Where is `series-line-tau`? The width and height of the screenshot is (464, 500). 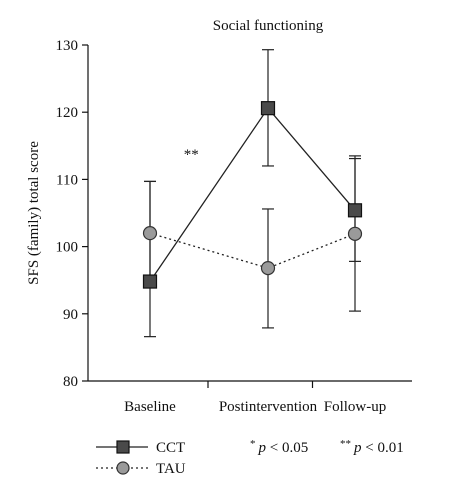
series-line-tau is located at coordinates (252, 250).